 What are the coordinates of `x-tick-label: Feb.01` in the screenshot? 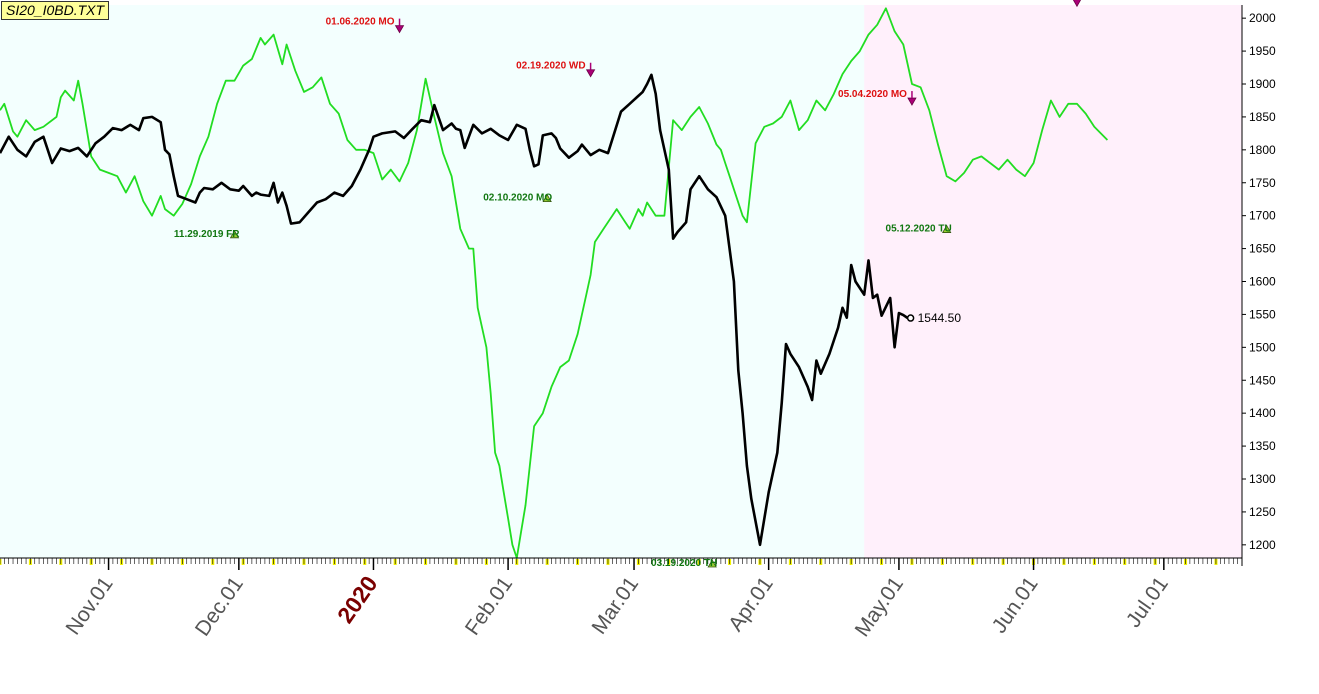 It's located at (489, 606).